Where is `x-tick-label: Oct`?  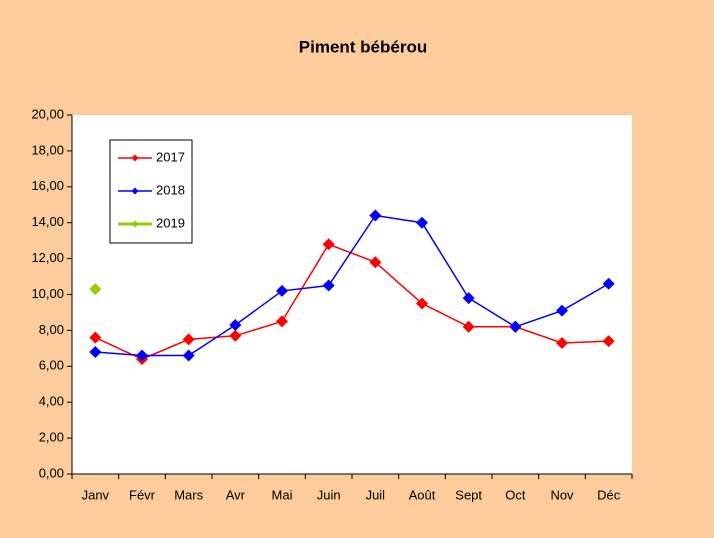
x-tick-label: Oct is located at coordinates (515, 494).